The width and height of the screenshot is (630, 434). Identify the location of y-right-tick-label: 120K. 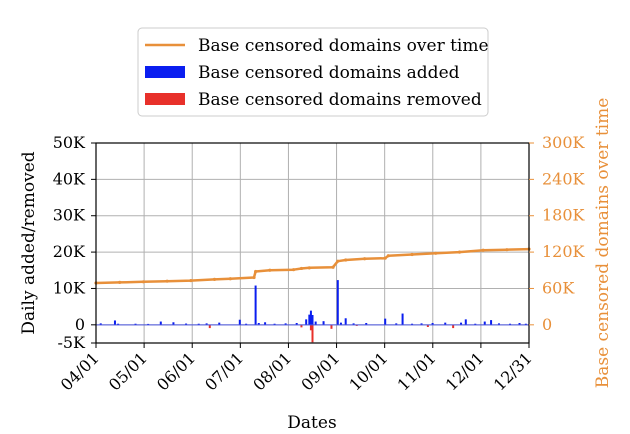
(564, 251).